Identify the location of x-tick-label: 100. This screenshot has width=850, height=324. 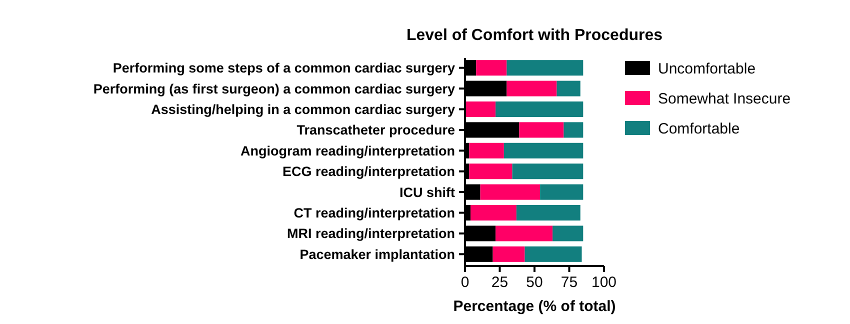
(604, 282).